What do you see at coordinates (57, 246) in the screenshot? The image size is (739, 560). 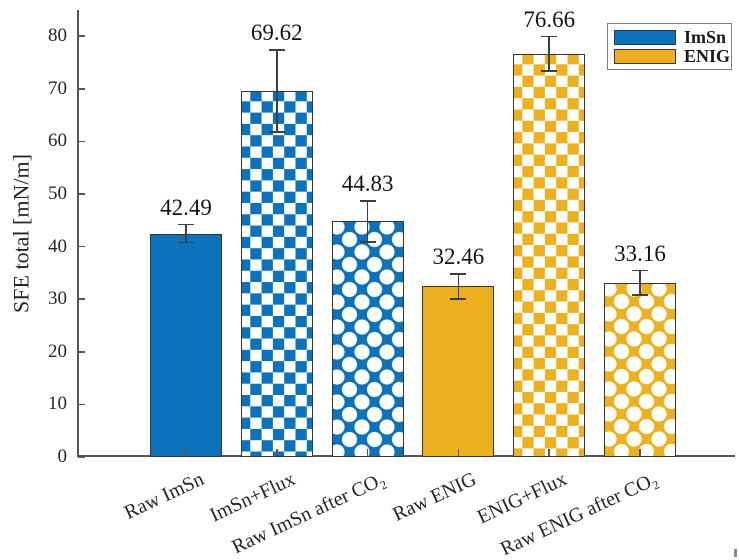 I see `y-tick-label: 40` at bounding box center [57, 246].